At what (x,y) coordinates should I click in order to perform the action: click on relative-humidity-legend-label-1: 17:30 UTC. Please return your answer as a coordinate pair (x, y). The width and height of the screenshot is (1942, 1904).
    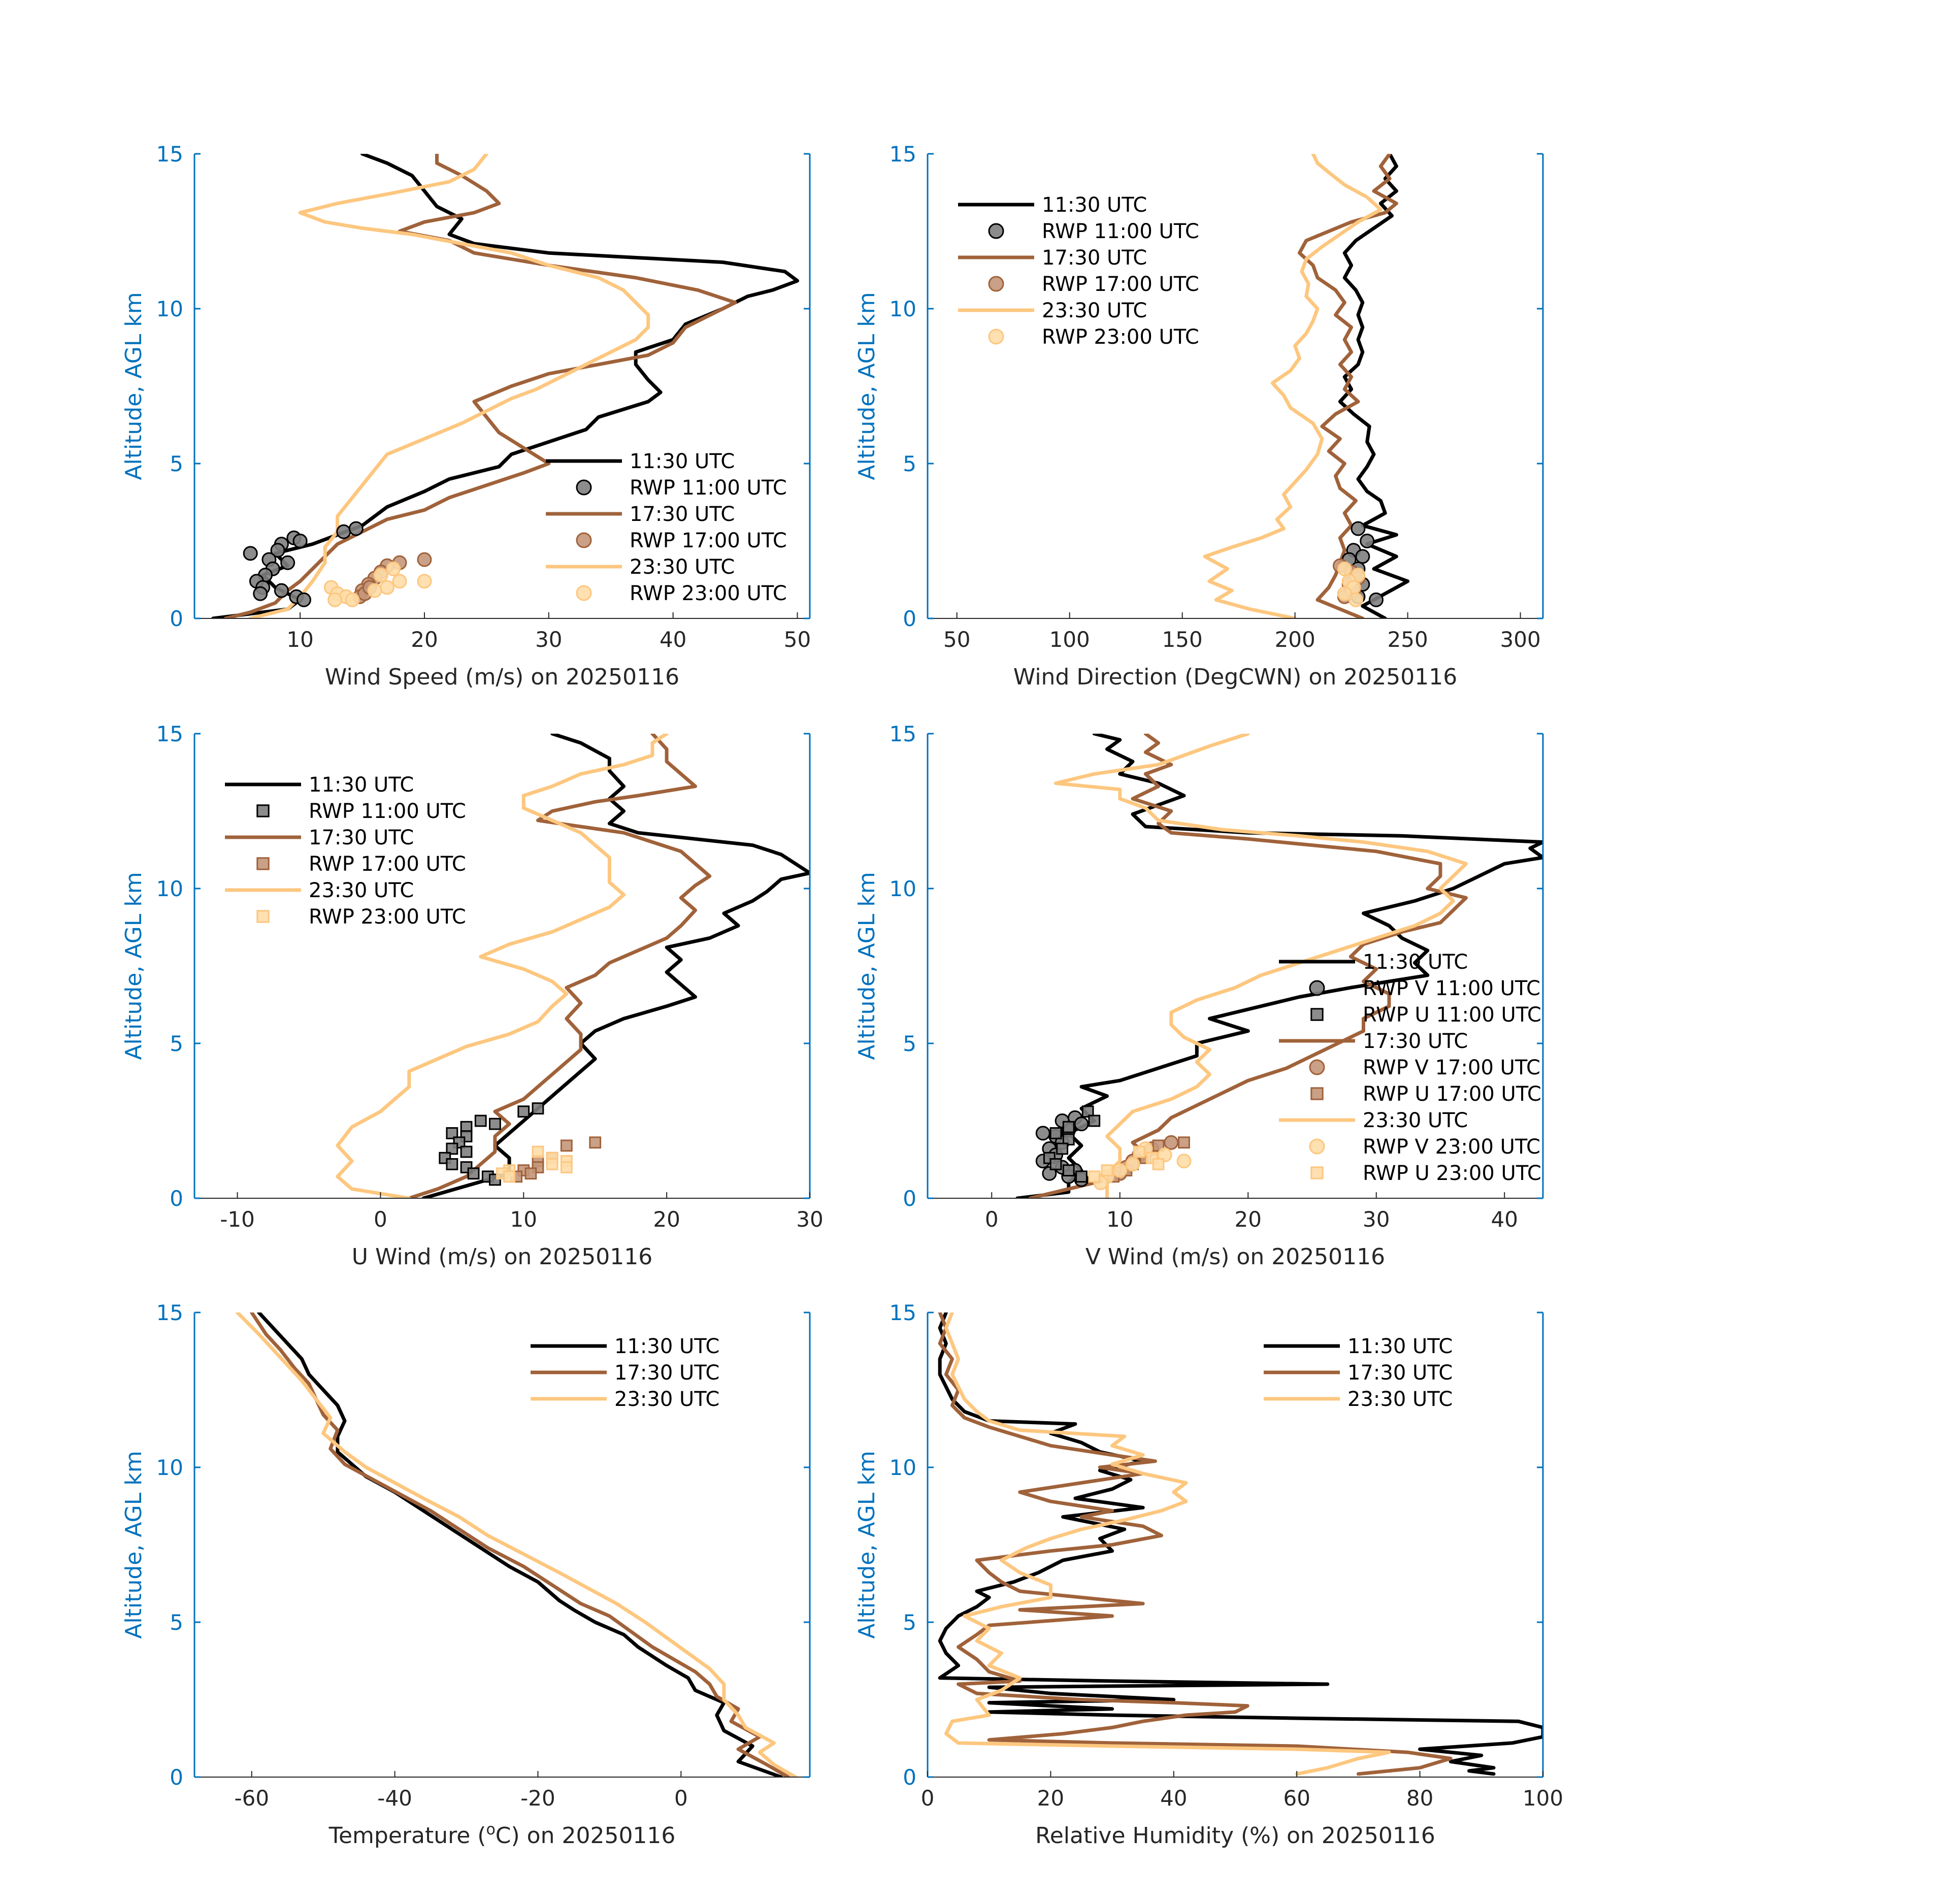
    Looking at the image, I should click on (1400, 1373).